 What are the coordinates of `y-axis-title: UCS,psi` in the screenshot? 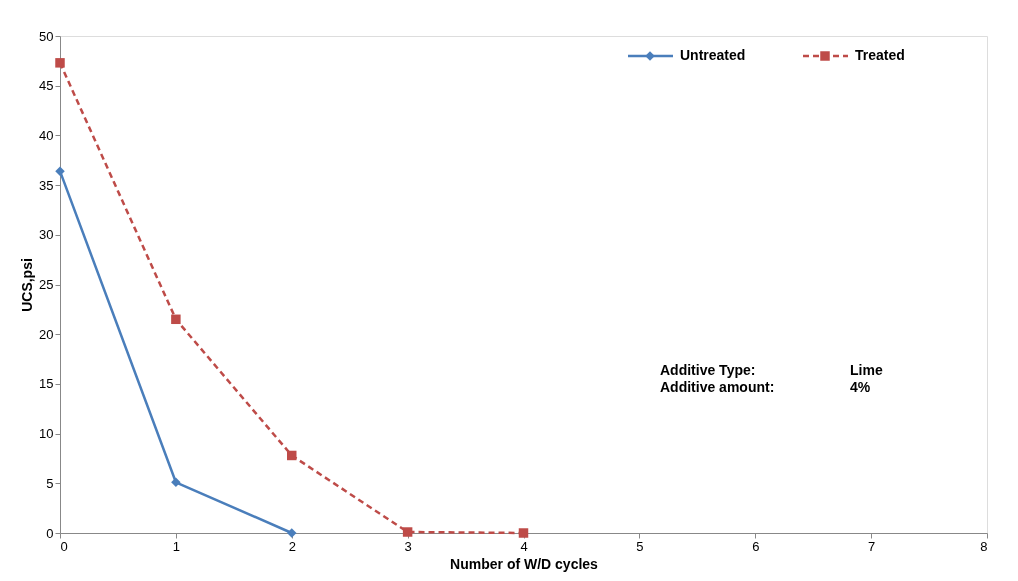 It's located at (27, 285).